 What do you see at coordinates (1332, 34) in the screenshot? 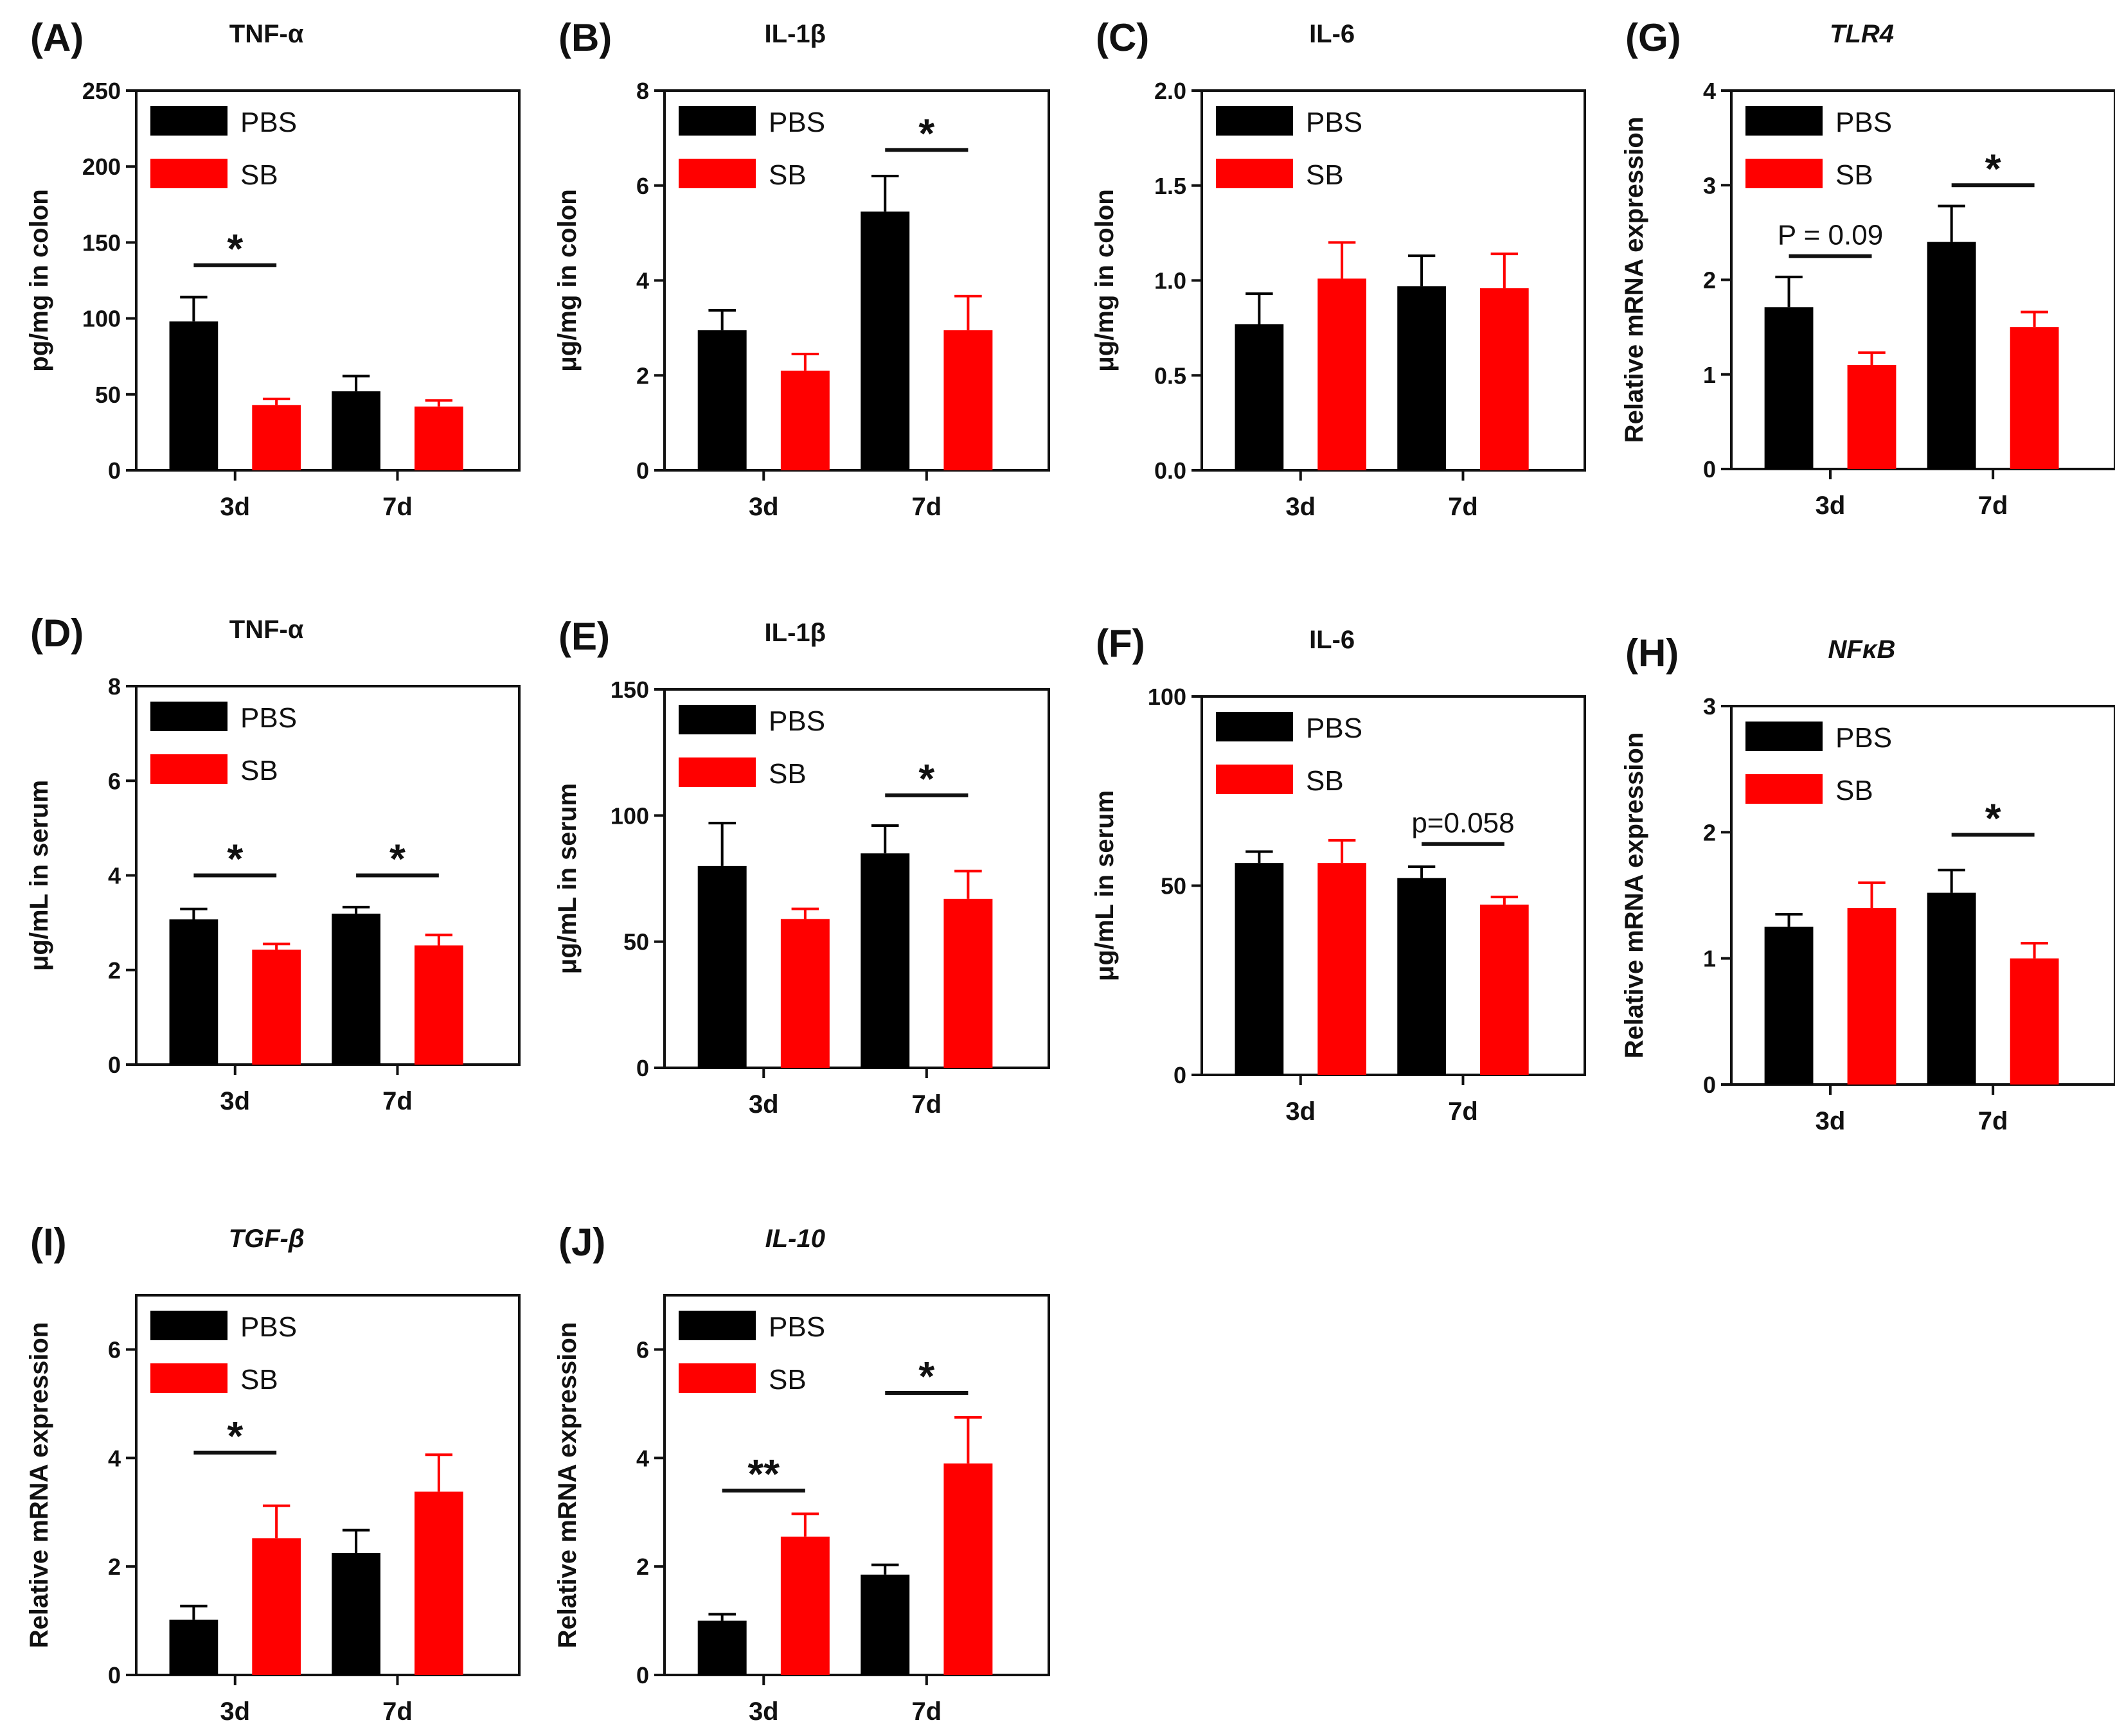
I see `chart-title: IL-6` at bounding box center [1332, 34].